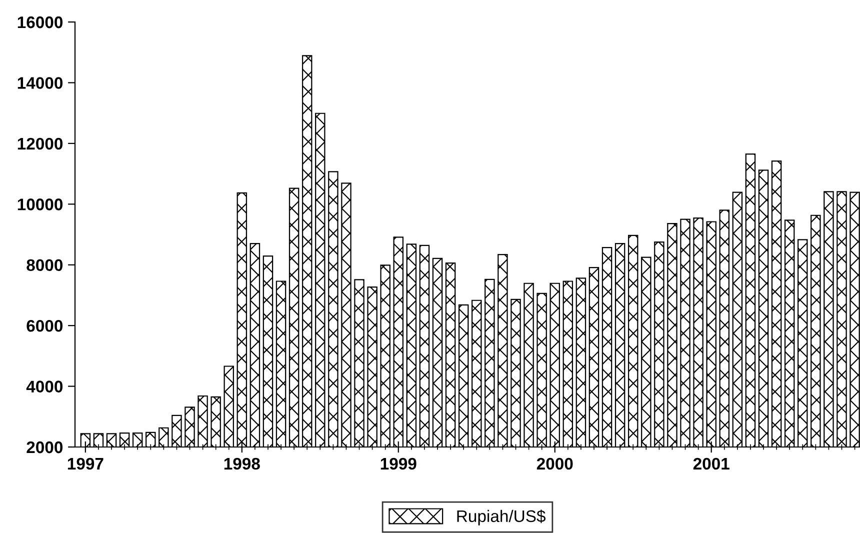  I want to click on legend-label: Rupiah/US$, so click(501, 518).